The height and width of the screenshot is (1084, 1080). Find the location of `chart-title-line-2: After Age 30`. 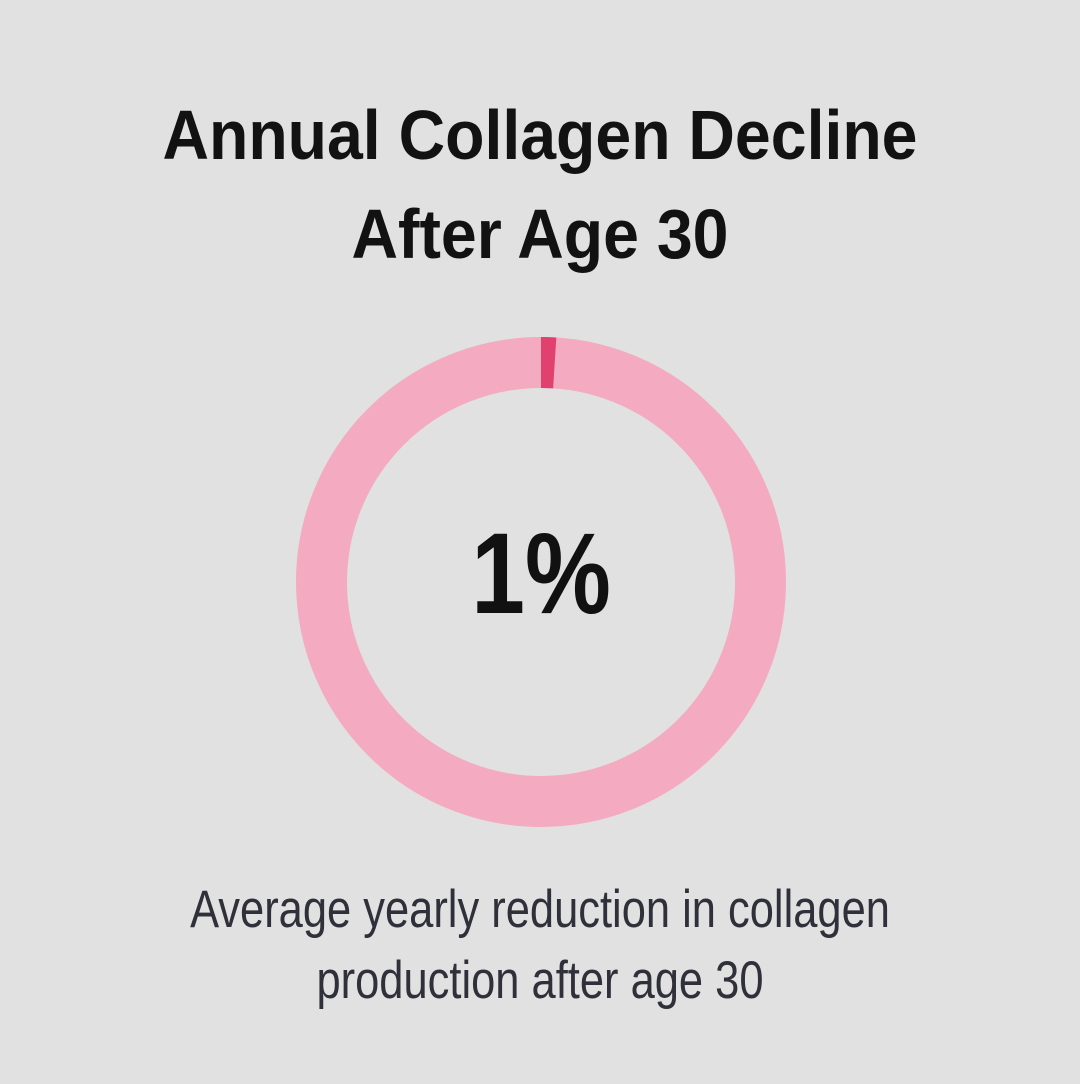

chart-title-line-2: After Age 30 is located at coordinates (540, 233).